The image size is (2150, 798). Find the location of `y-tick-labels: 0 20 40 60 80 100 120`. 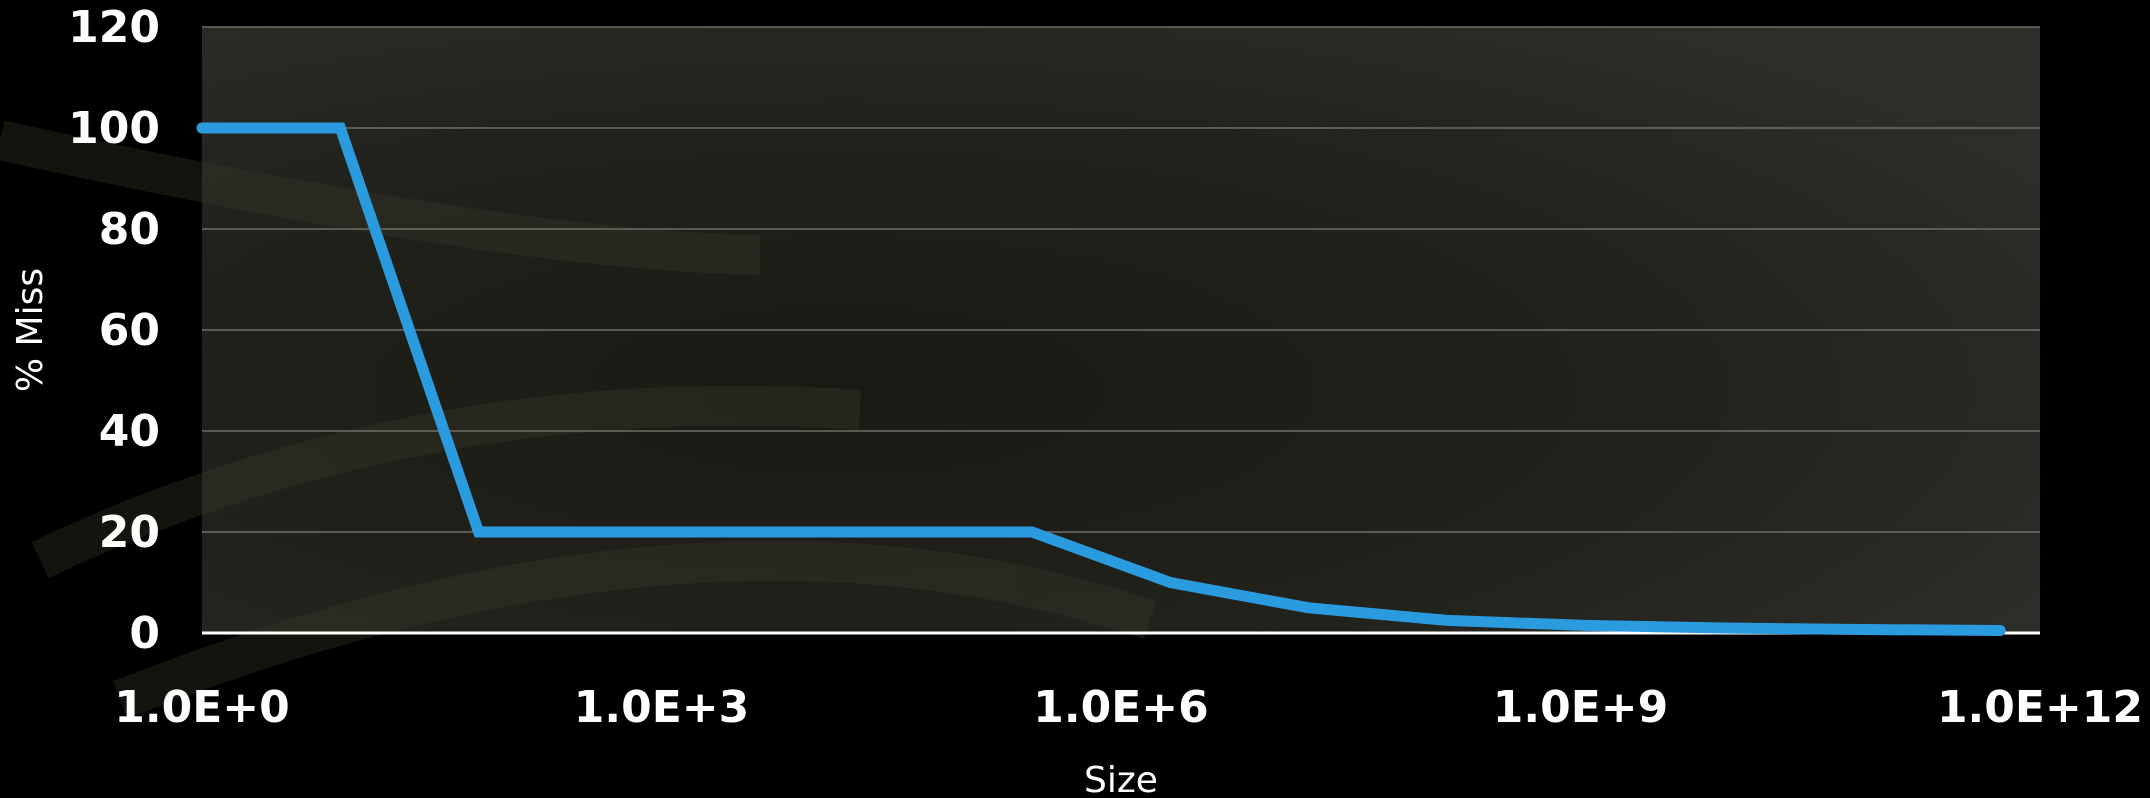

y-tick-labels: 0 20 40 60 80 100 120 is located at coordinates (114, 330).